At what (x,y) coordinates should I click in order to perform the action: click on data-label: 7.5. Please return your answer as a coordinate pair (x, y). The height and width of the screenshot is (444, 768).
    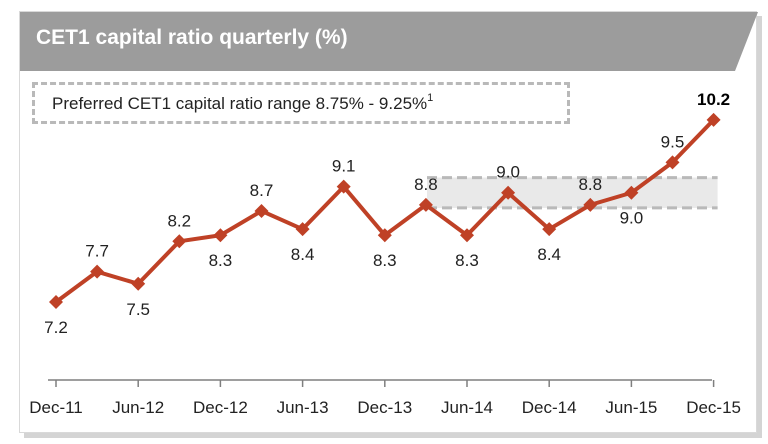
    Looking at the image, I should click on (138, 309).